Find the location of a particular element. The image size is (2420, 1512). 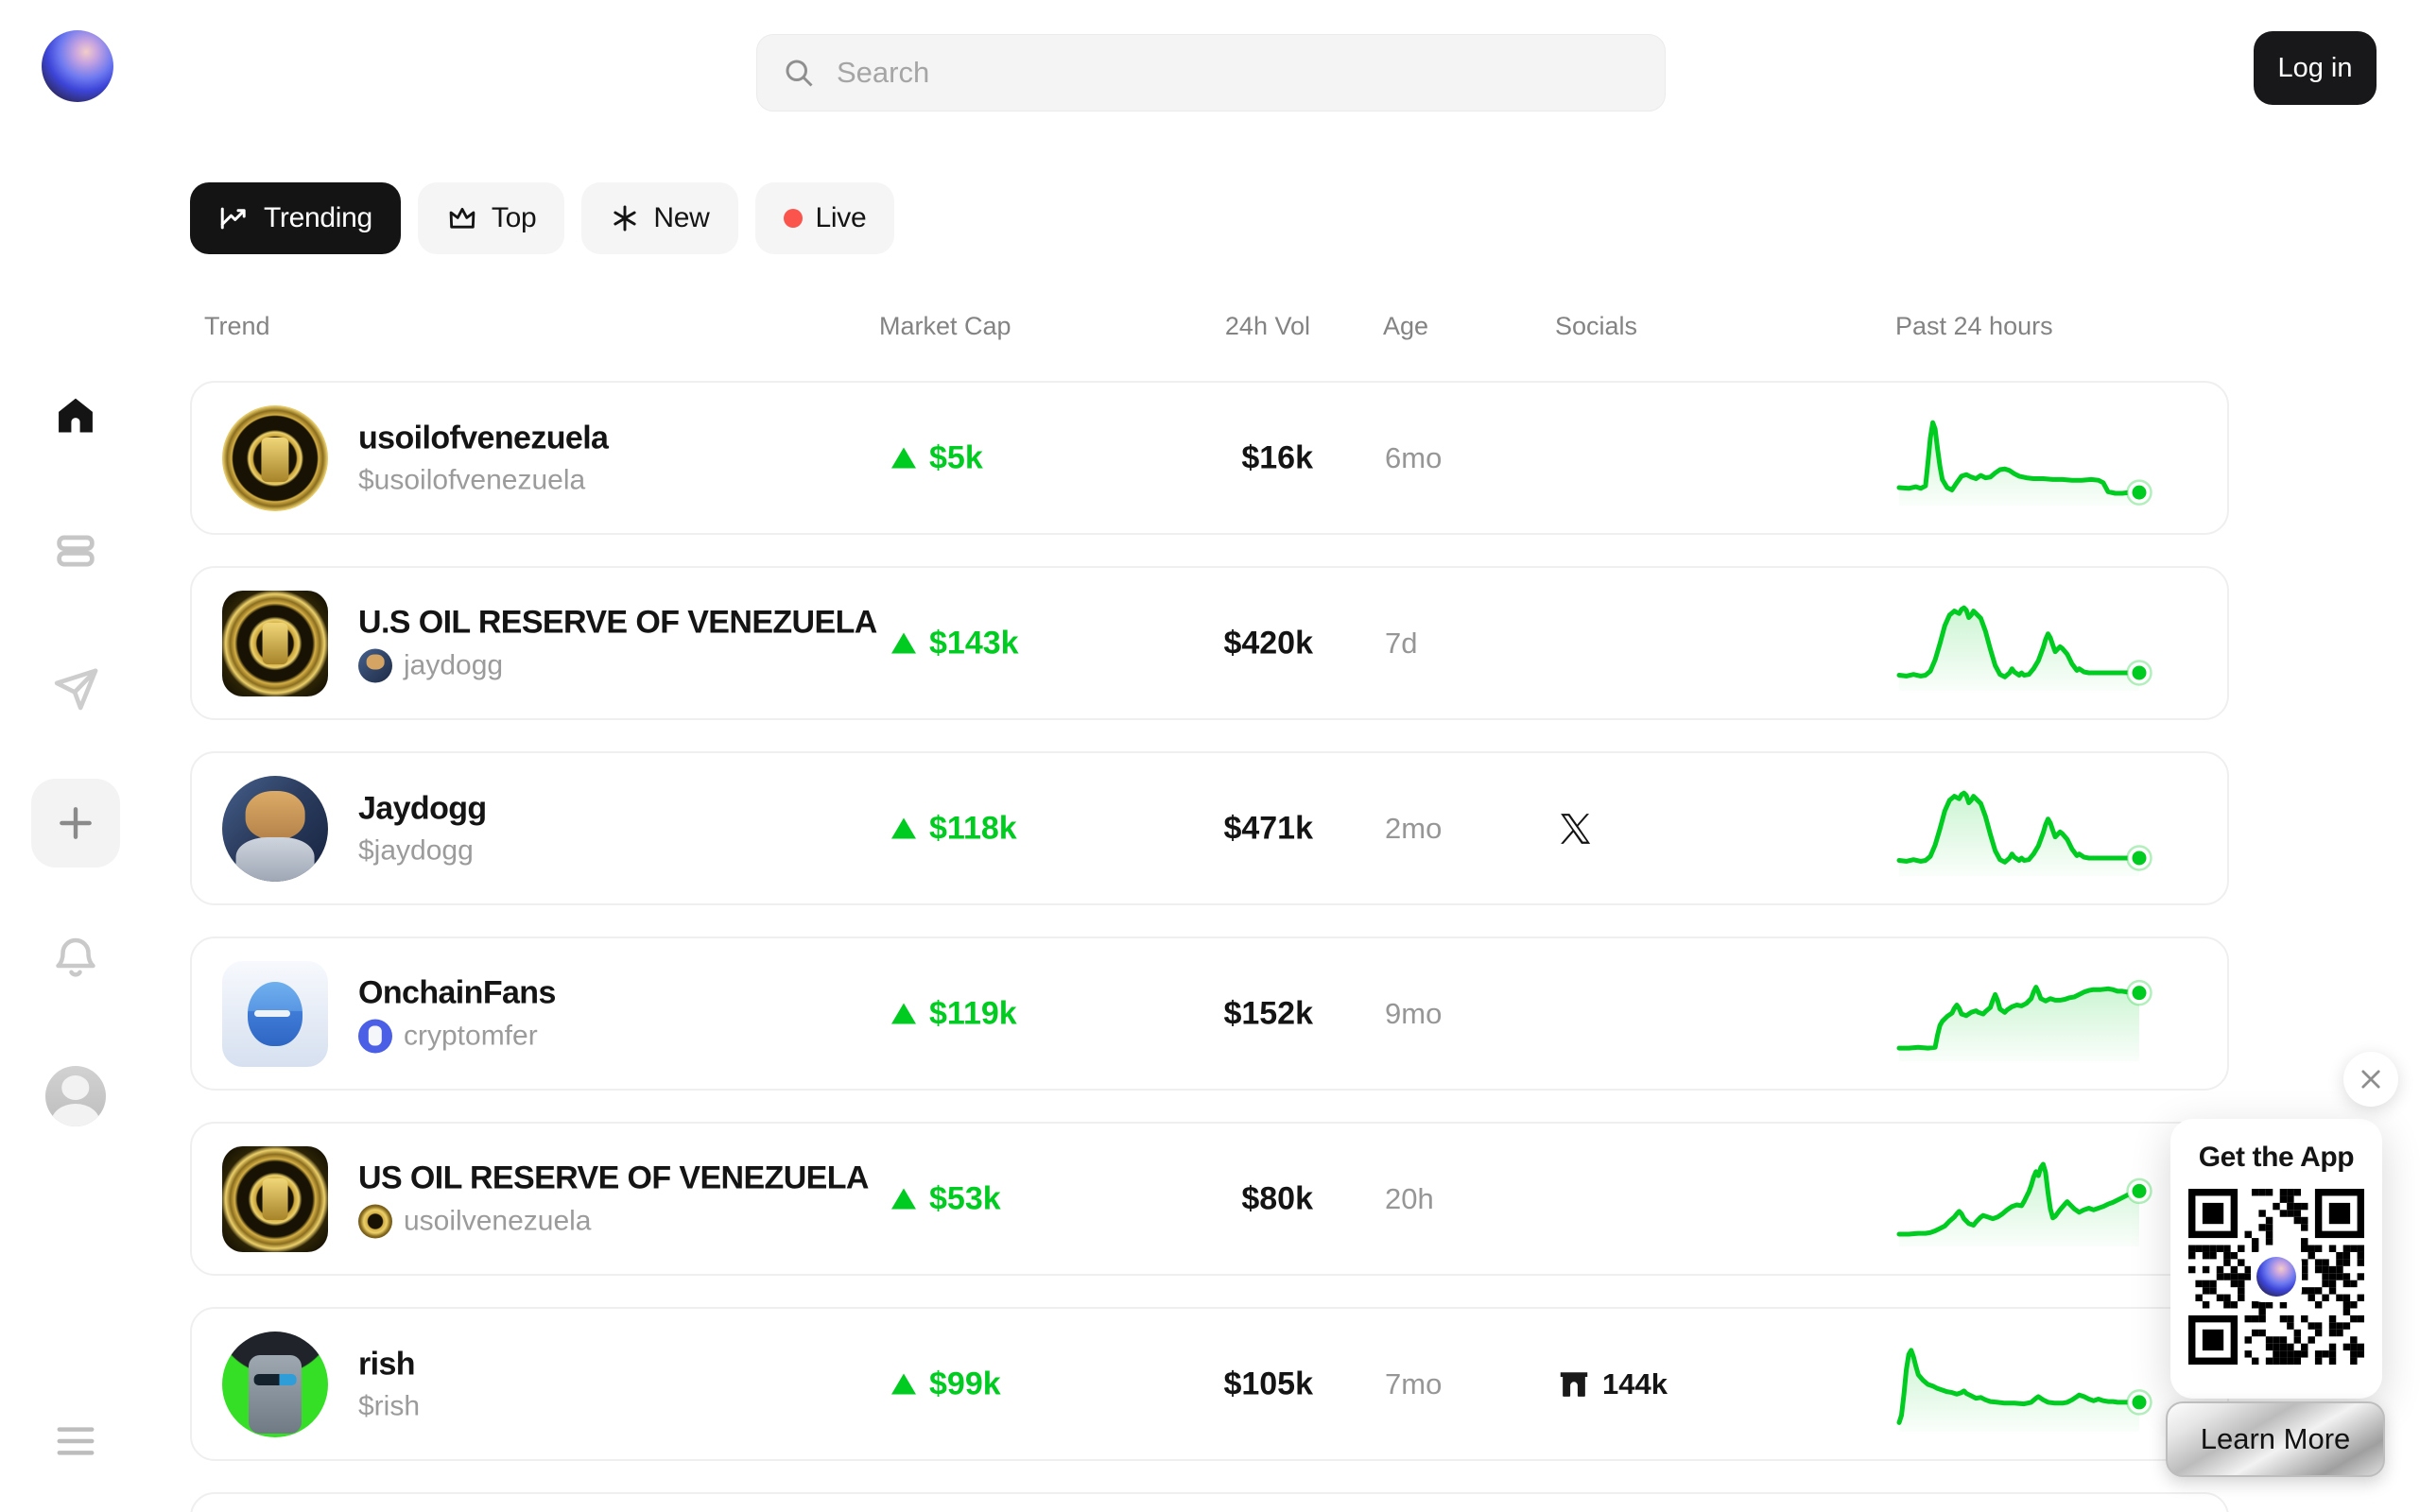

token-ticker: $usoilofvenezuela is located at coordinates (472, 479).